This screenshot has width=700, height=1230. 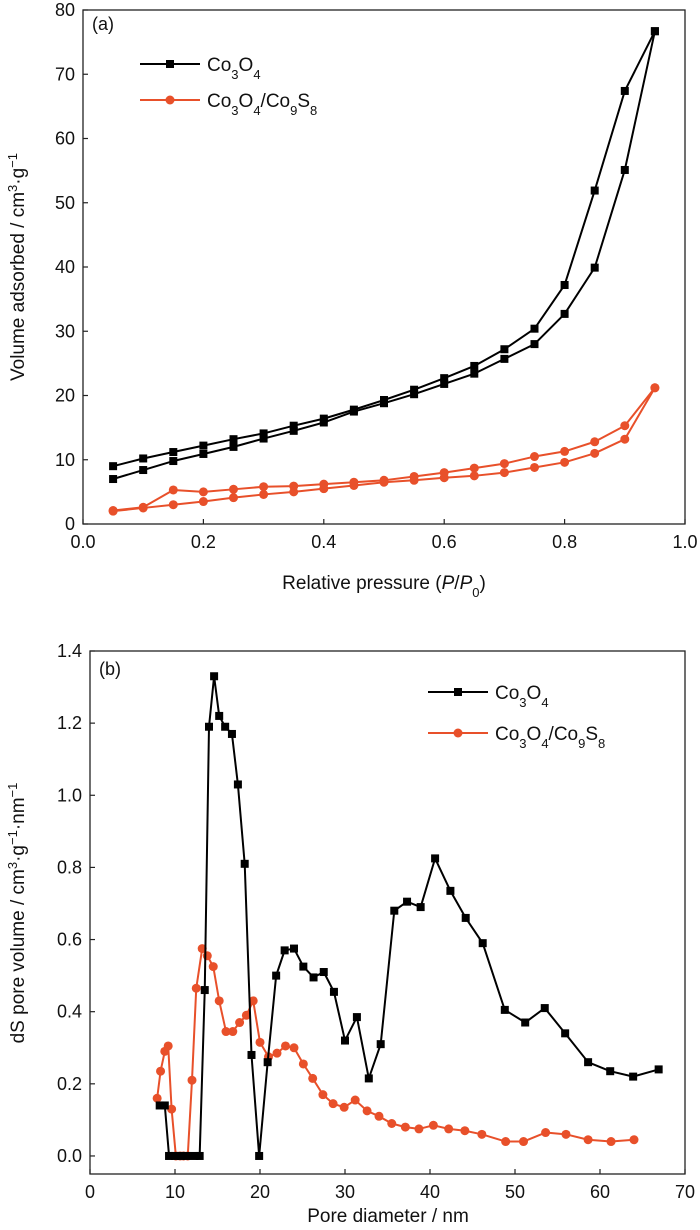 I want to click on b-y-tick-label: 1.0, so click(x=69, y=795).